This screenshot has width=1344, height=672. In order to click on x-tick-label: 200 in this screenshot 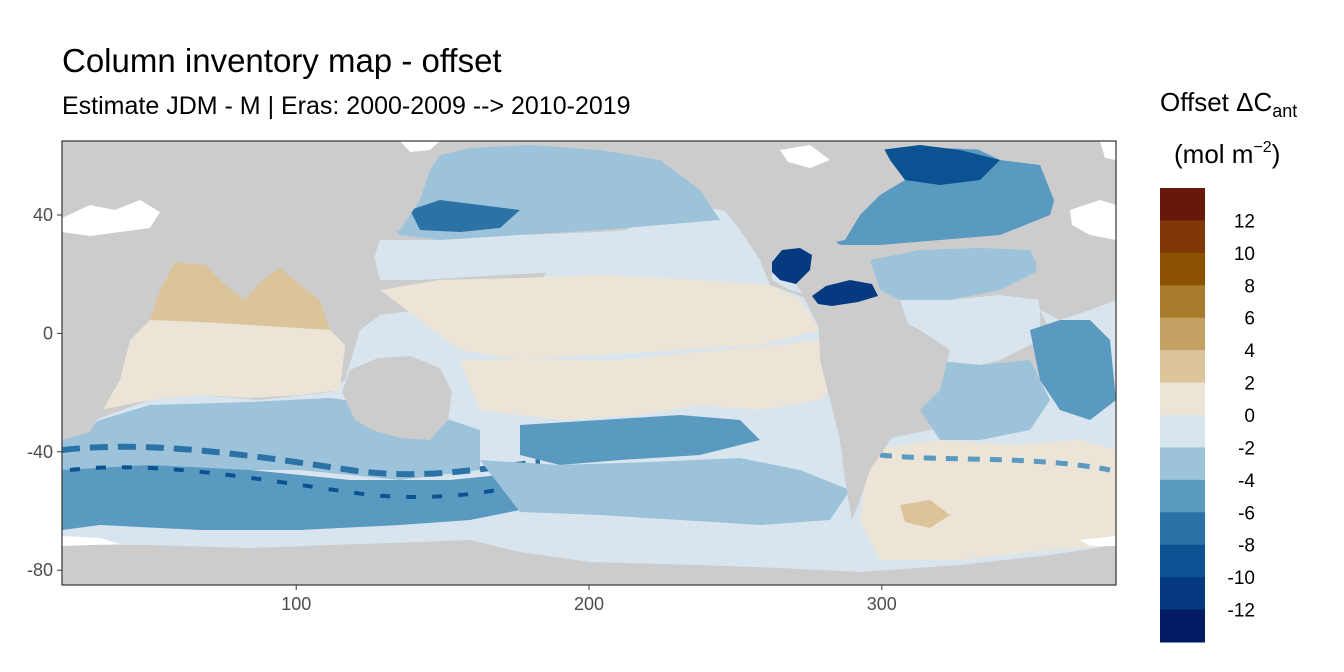, I will do `click(589, 604)`.